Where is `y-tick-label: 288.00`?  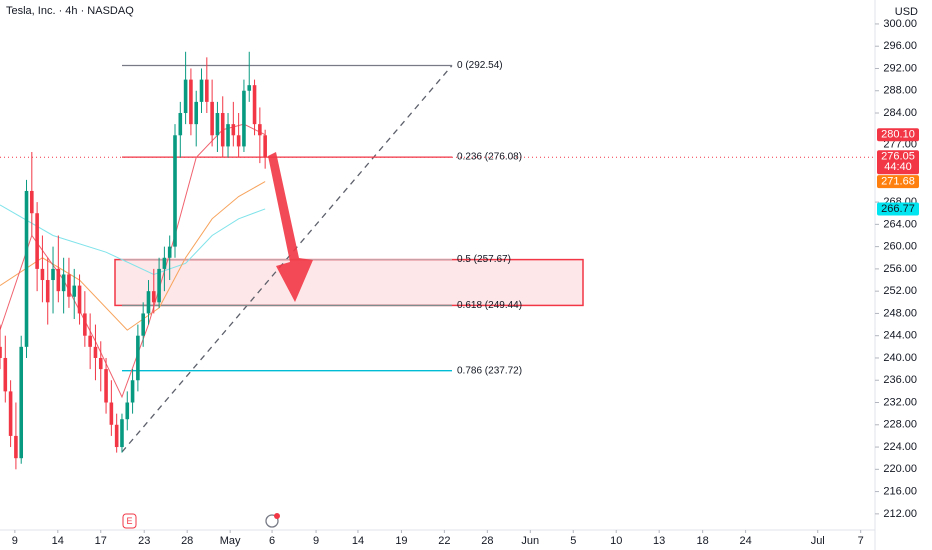 y-tick-label: 288.00 is located at coordinates (900, 91).